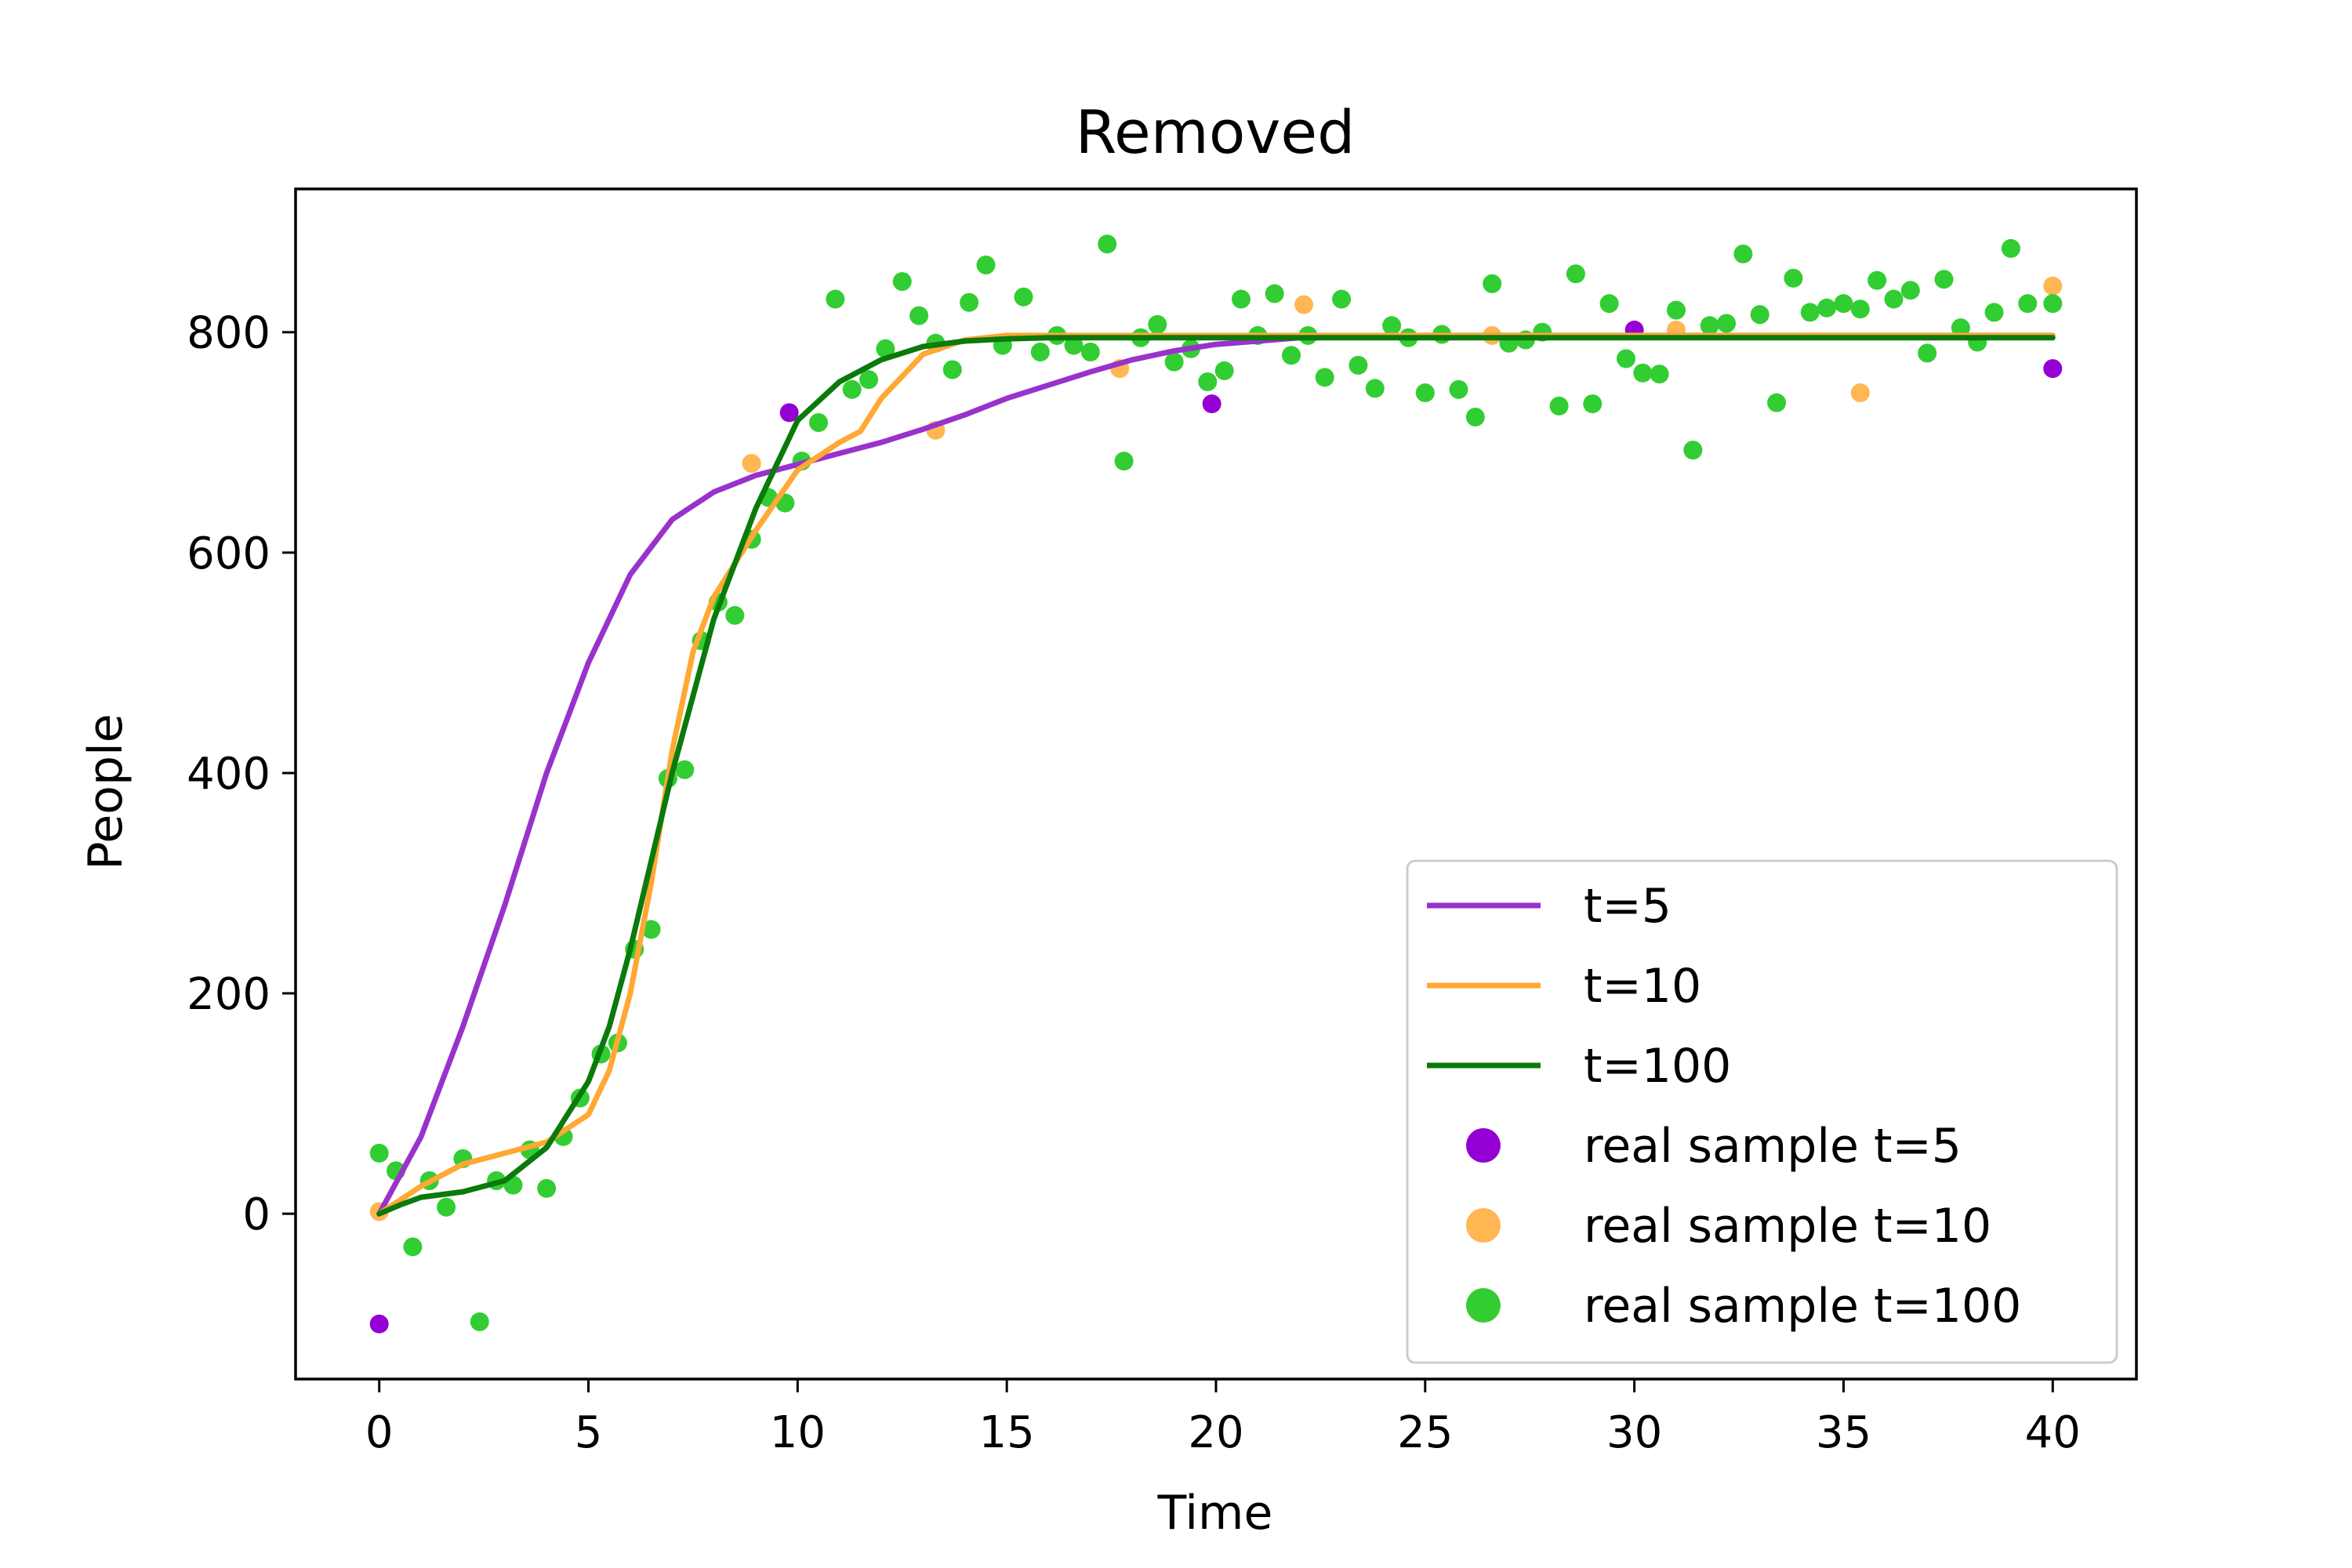 Image resolution: width=2352 pixels, height=1568 pixels. What do you see at coordinates (256, 1214) in the screenshot?
I see `y-tick-label: 0` at bounding box center [256, 1214].